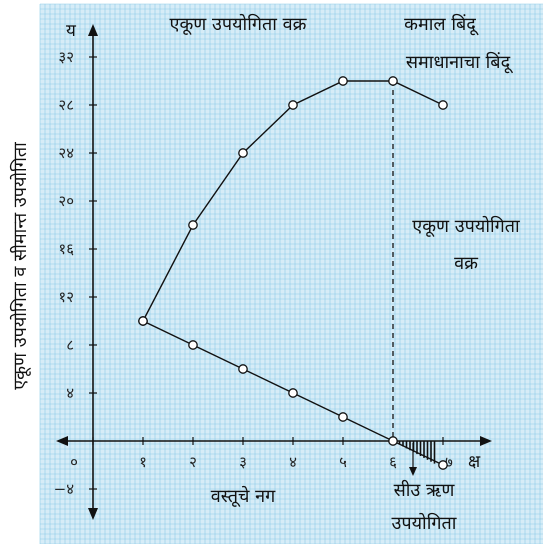  What do you see at coordinates (293, 462) in the screenshot?
I see `x-tick-label: ४` at bounding box center [293, 462].